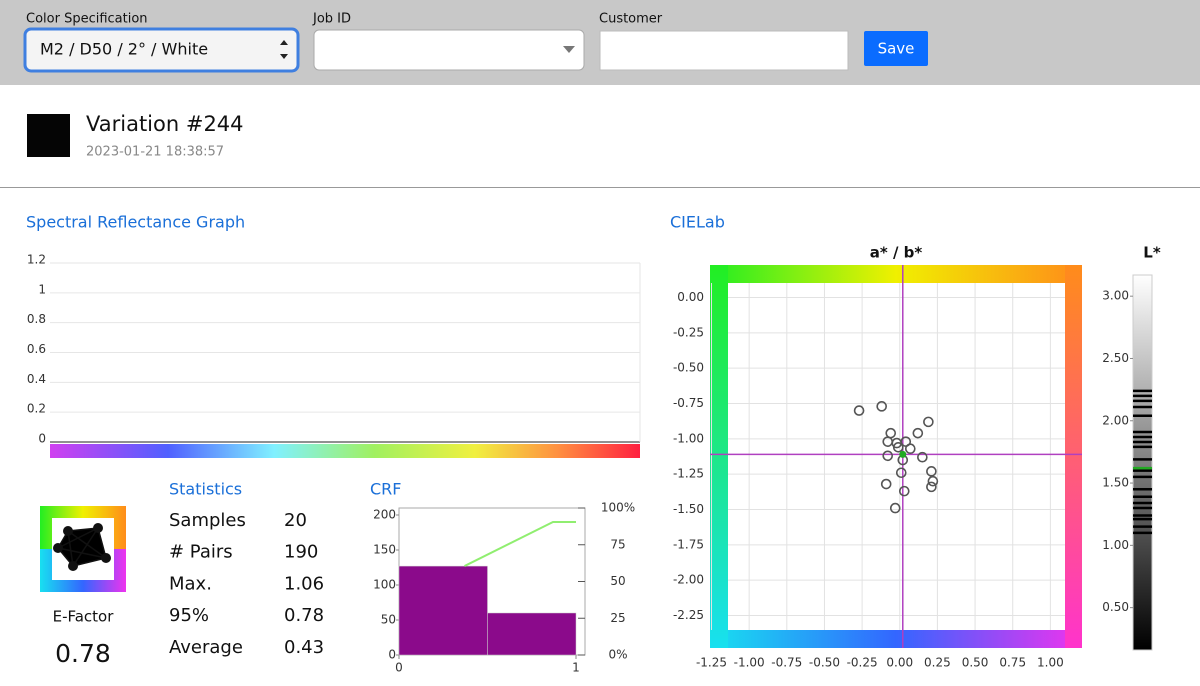  Describe the element at coordinates (189, 615) in the screenshot. I see `stat-label: 95%` at that location.